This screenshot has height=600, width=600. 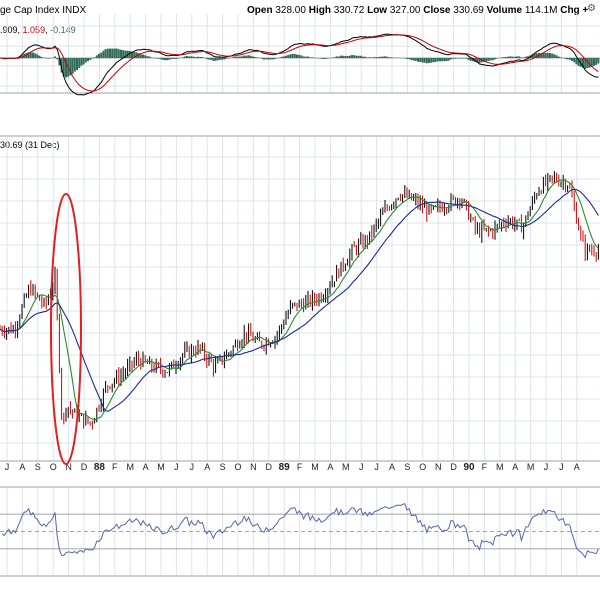 I want to click on rsi-line, so click(x=300, y=530).